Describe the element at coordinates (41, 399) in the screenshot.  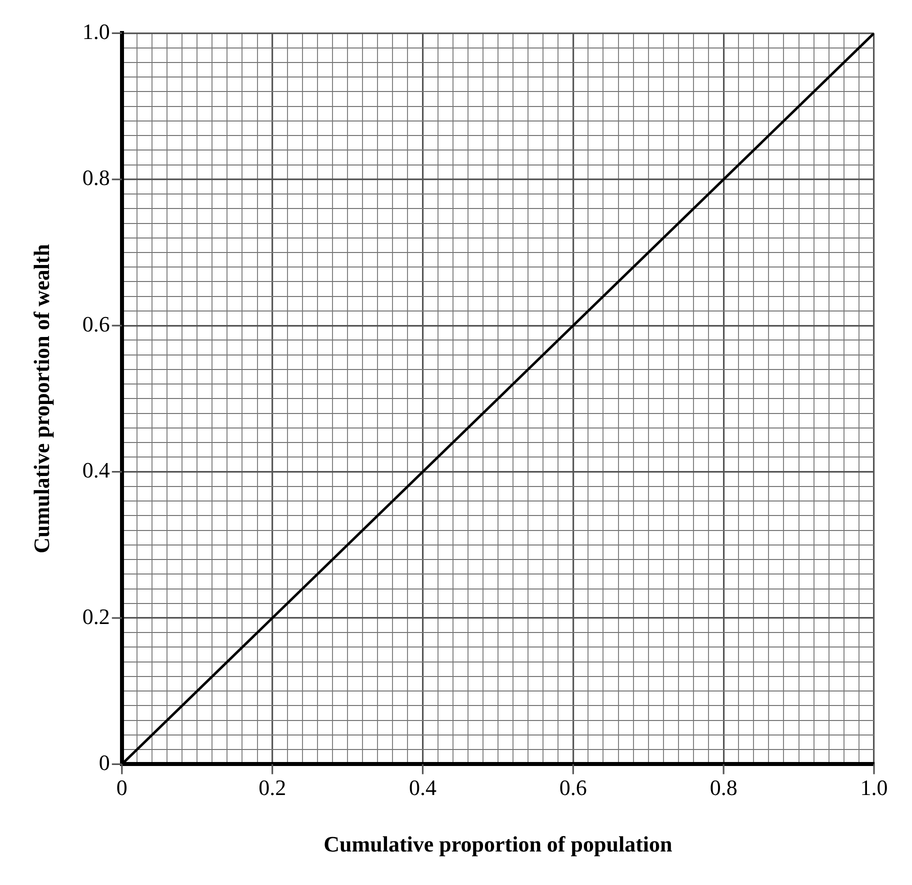
I see `y-axis-title: Cumulative proportion of wealth` at that location.